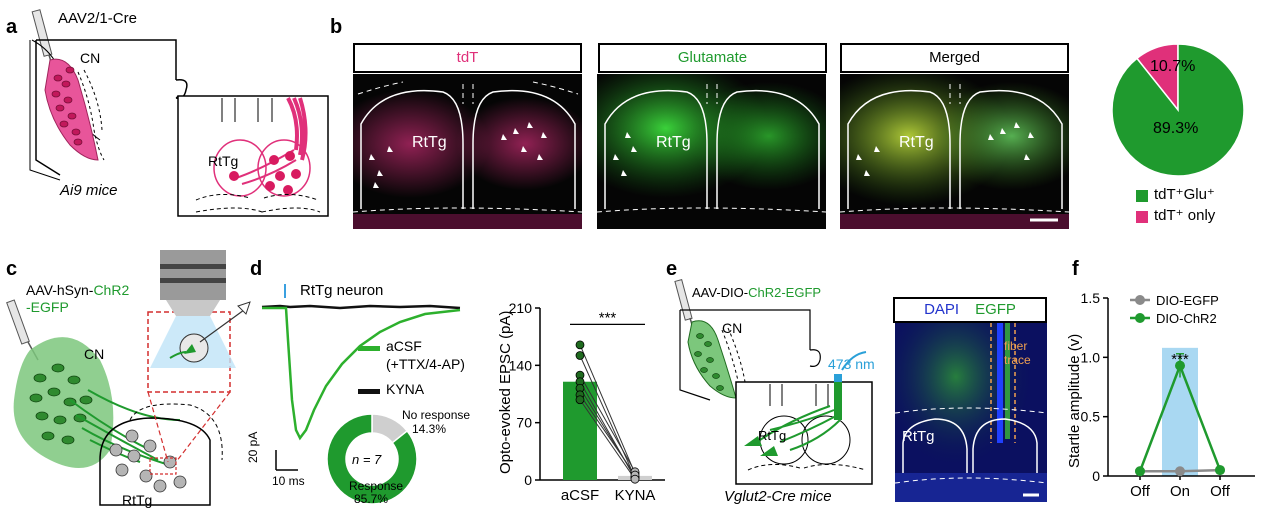 The width and height of the screenshot is (1268, 524). What do you see at coordinates (90, 58) in the screenshot?
I see `panel-a-cn-label: CN` at bounding box center [90, 58].